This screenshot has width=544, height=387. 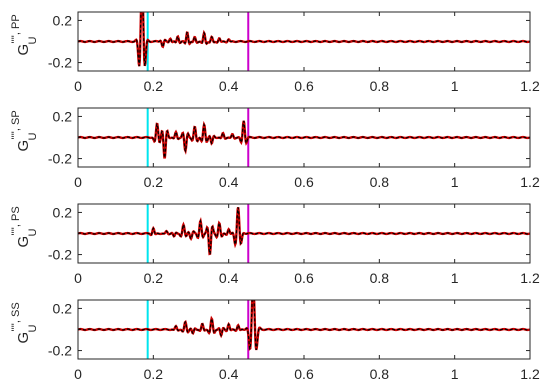 What do you see at coordinates (16, 316) in the screenshot?
I see `y-label-sup: '''', SS` at bounding box center [16, 316].